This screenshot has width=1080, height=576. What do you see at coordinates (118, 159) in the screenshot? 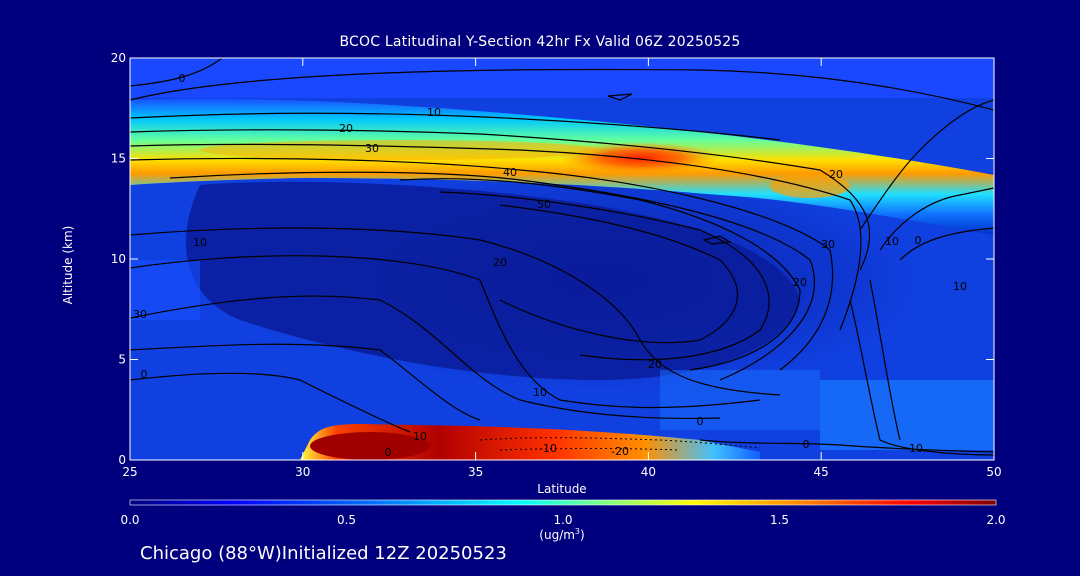
I see `y-tick-label: 15` at bounding box center [118, 159].